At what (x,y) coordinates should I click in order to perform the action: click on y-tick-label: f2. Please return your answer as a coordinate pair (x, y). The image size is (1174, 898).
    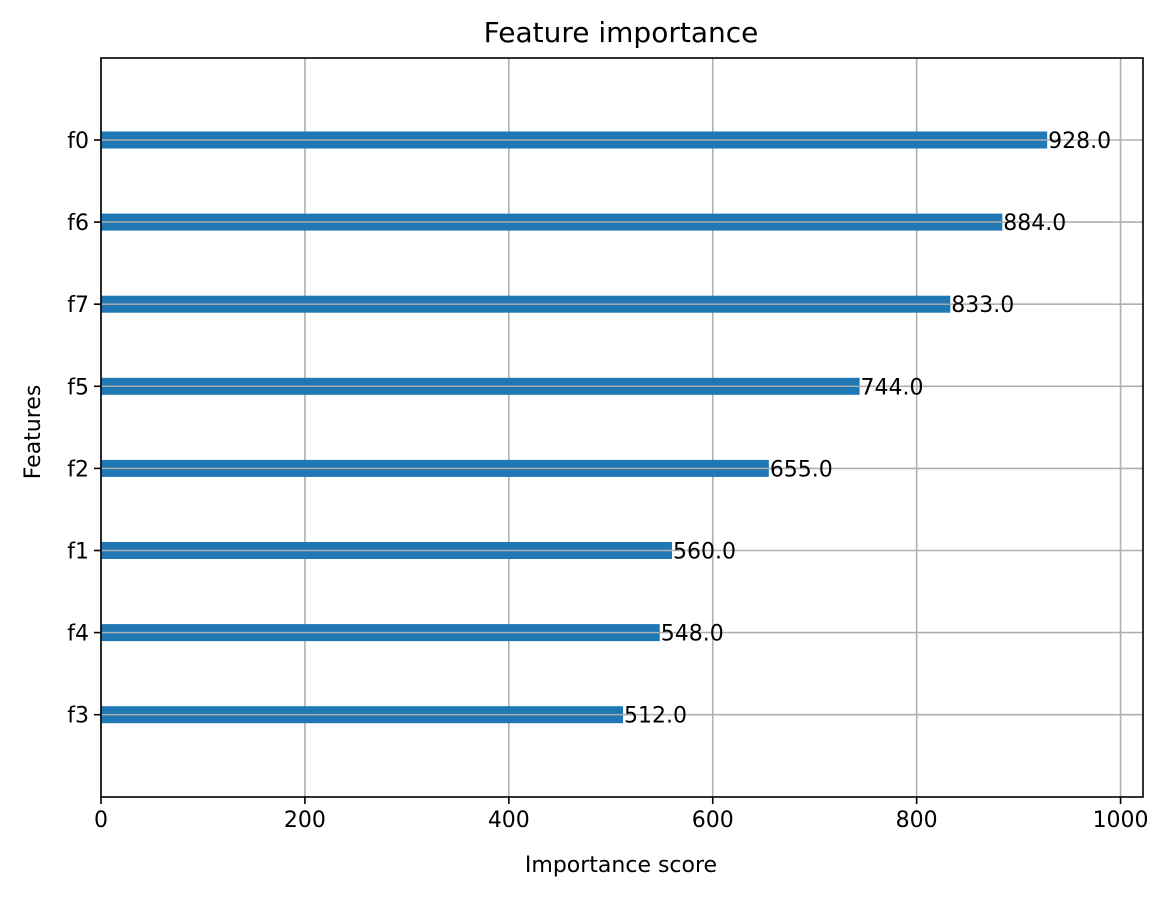
    Looking at the image, I should click on (78, 469).